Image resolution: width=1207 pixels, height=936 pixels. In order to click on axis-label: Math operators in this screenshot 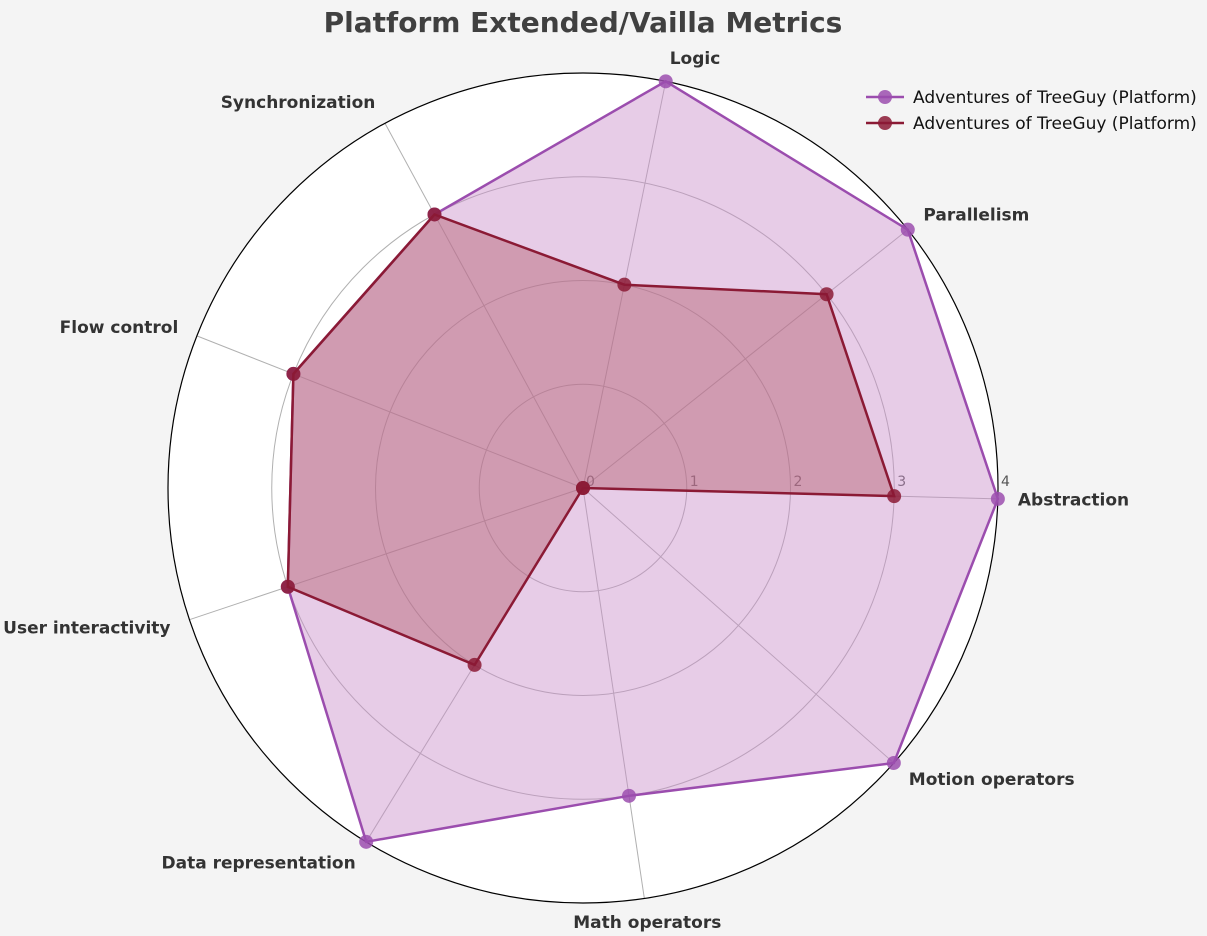, I will do `click(647, 923)`.